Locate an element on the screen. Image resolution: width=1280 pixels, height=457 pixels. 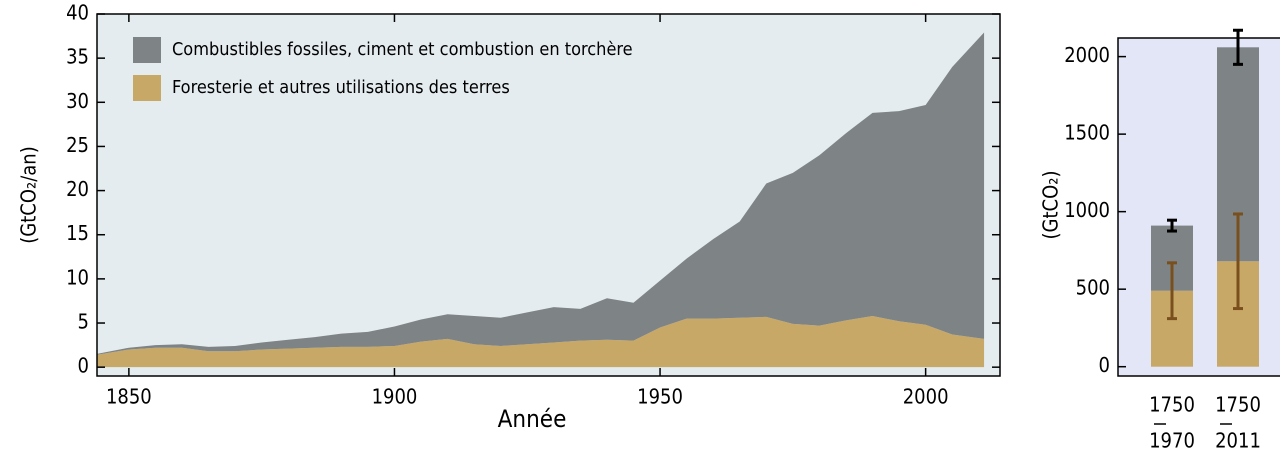
y-axis-label: (GtCO₂/an) is located at coordinates (29, 194).